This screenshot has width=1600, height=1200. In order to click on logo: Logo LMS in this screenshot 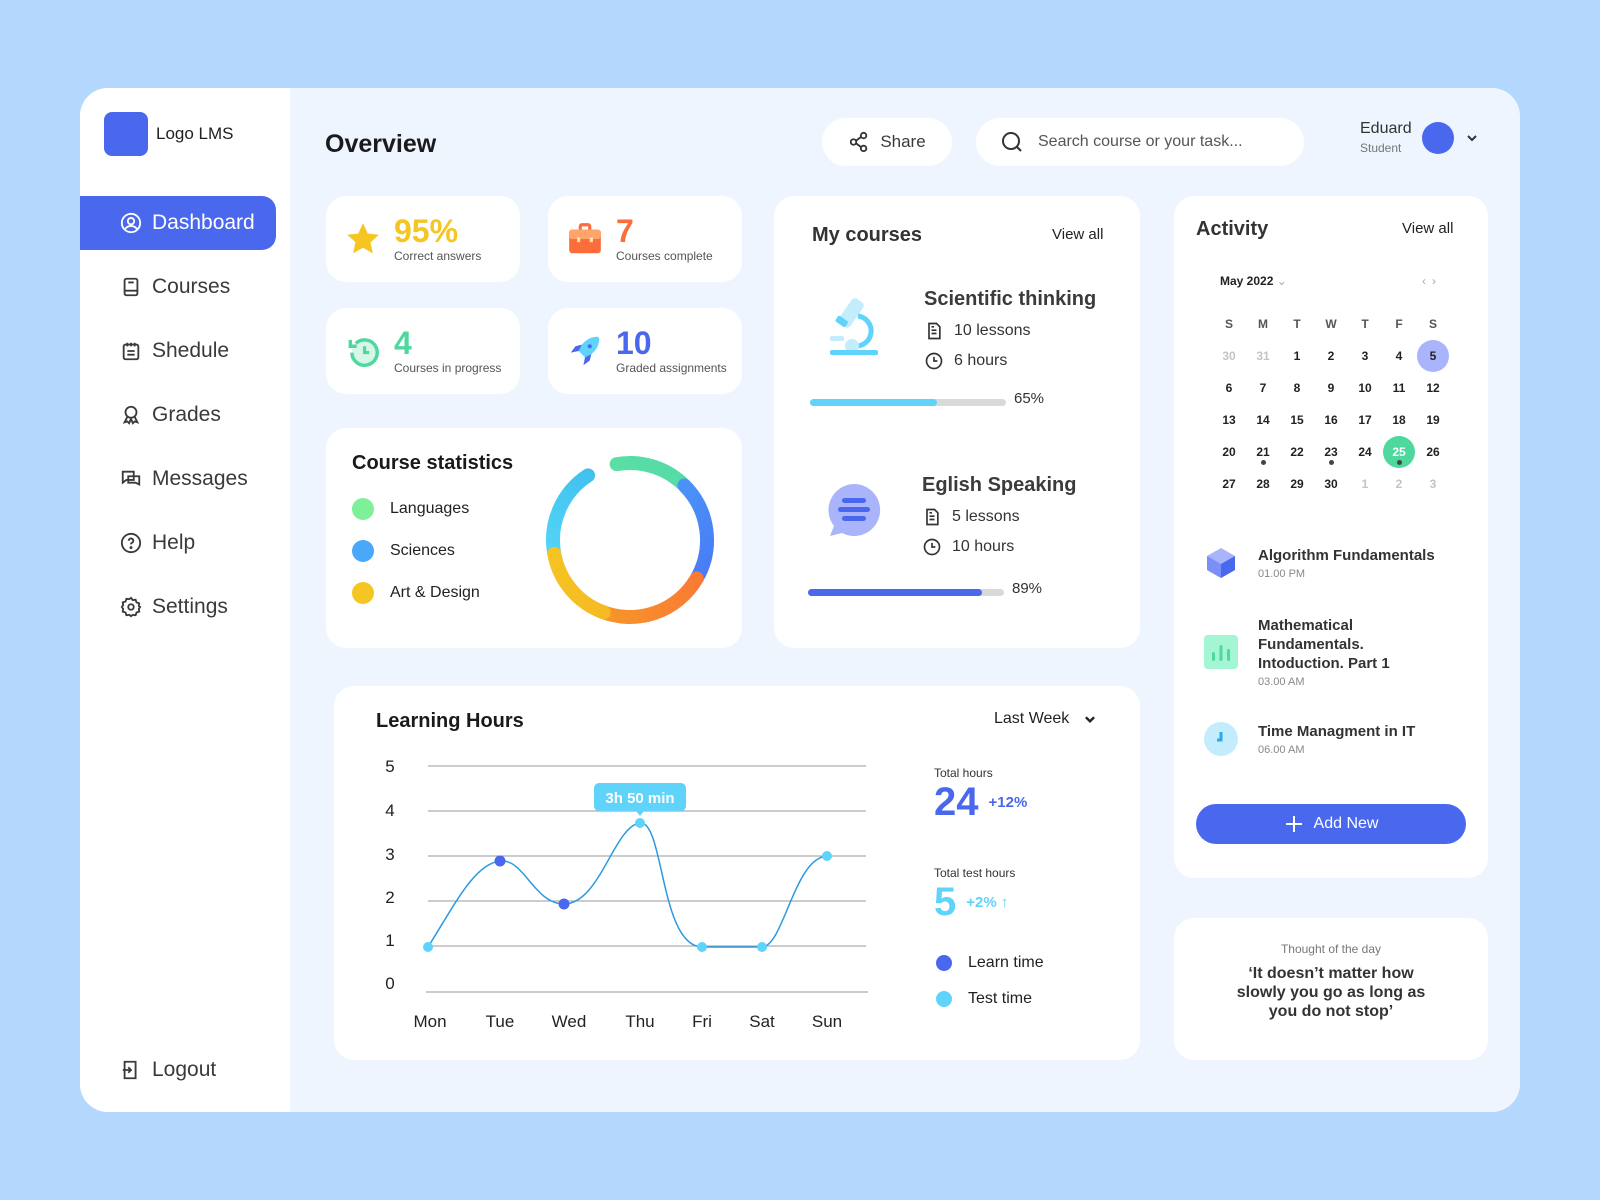, I will do `click(169, 134)`.